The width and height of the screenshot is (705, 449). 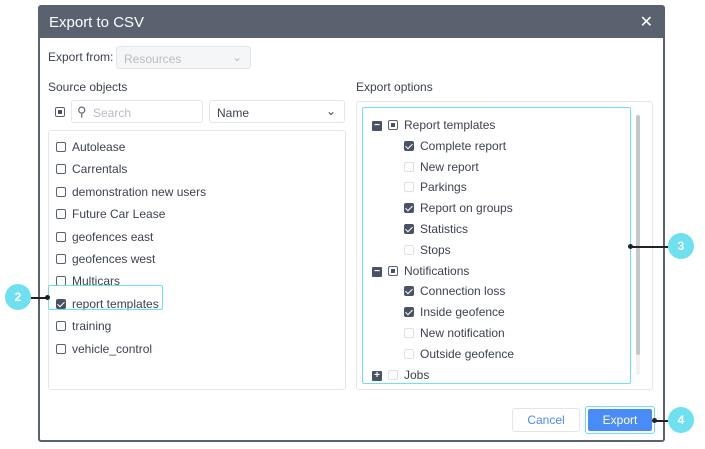 I want to click on tree-item-label: Outside geofence, so click(x=467, y=353).